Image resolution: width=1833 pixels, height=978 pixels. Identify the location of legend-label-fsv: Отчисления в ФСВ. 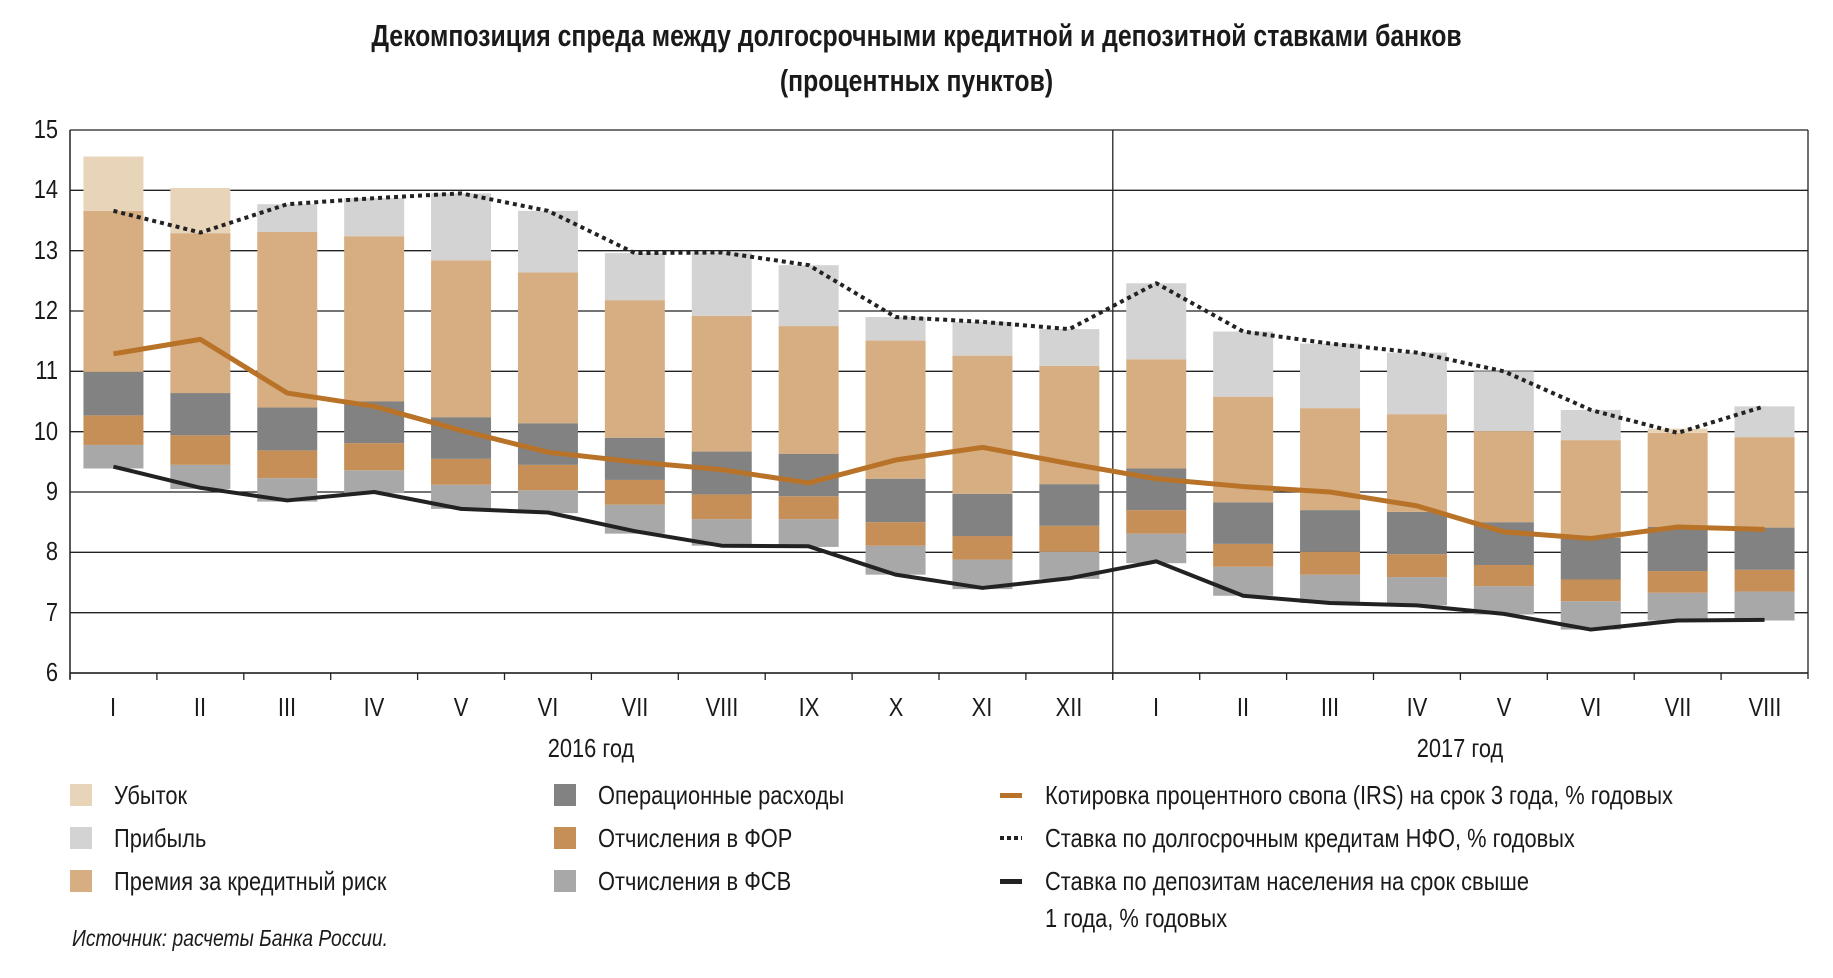
(695, 881).